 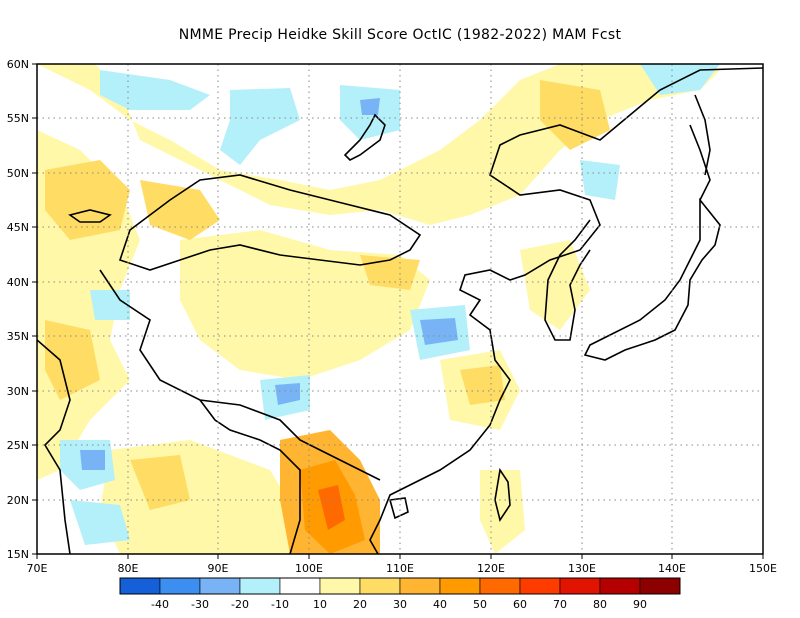 I want to click on lake-balkhash, so click(x=90, y=216).